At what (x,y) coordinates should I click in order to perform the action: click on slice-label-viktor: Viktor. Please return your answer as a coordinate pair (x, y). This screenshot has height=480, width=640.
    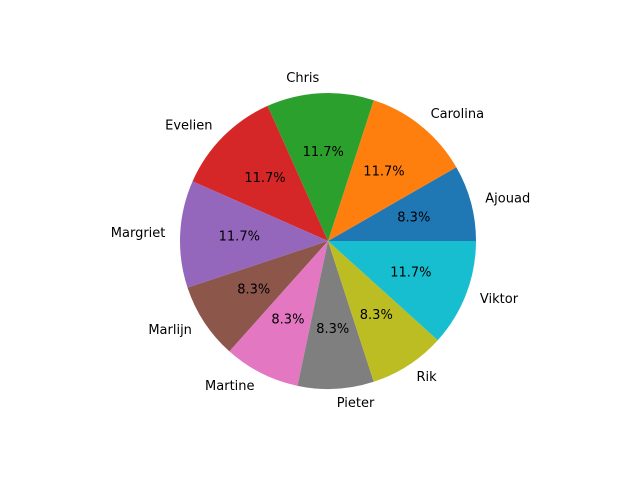
    Looking at the image, I should click on (499, 299).